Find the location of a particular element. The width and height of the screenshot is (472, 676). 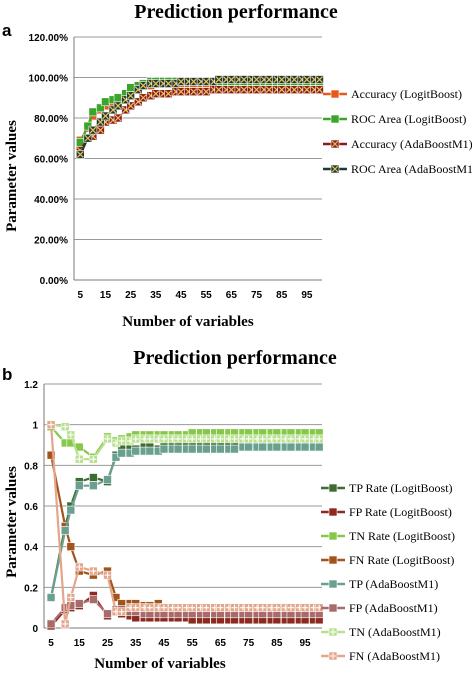

legend-label: FN Rate (LogitBoost) is located at coordinates (401, 560).